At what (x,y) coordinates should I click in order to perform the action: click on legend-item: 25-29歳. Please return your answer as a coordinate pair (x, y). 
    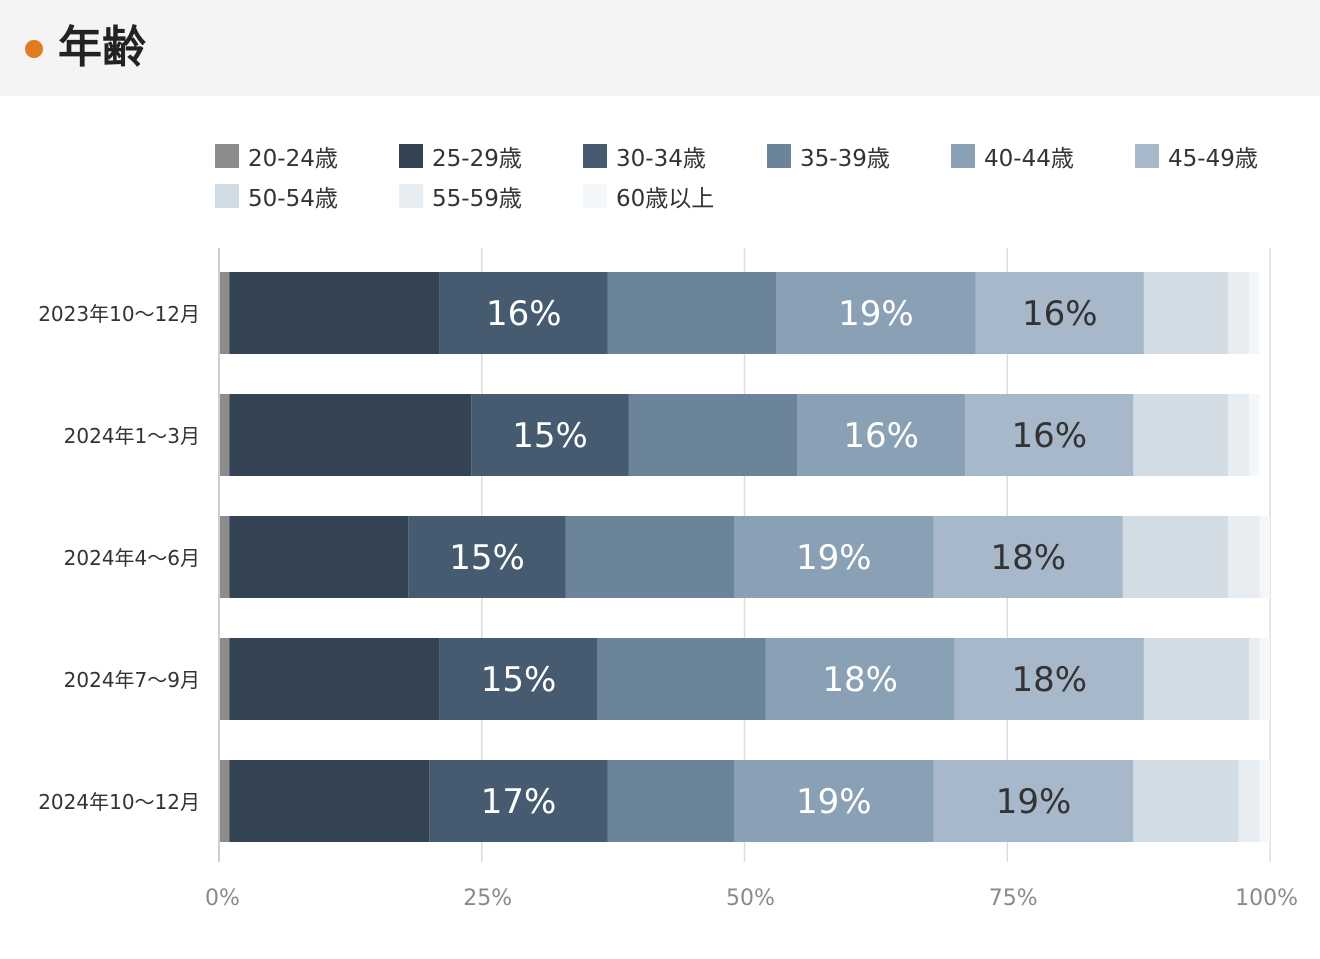
    Looking at the image, I should click on (460, 156).